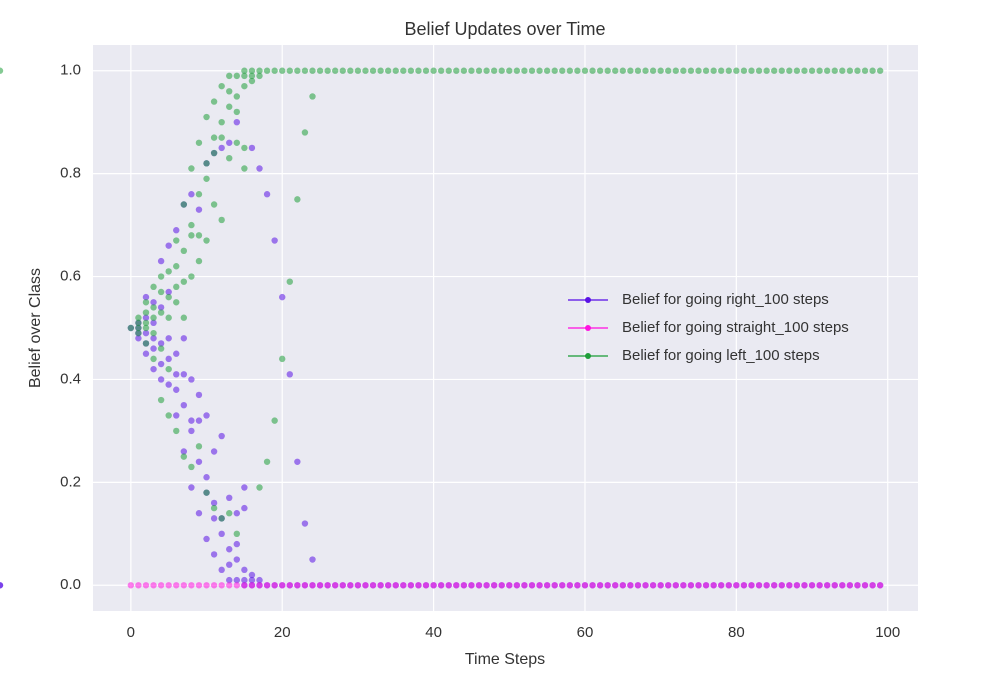 The image size is (983, 683). I want to click on x-tick-label: 80, so click(736, 632).